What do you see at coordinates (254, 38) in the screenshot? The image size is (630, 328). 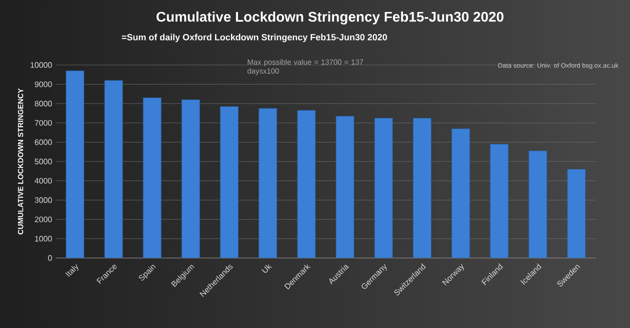 I see `chart-subtitle: =Sum of daily Oxford Lockdown Stringency Feb15-Jun30 2020` at bounding box center [254, 38].